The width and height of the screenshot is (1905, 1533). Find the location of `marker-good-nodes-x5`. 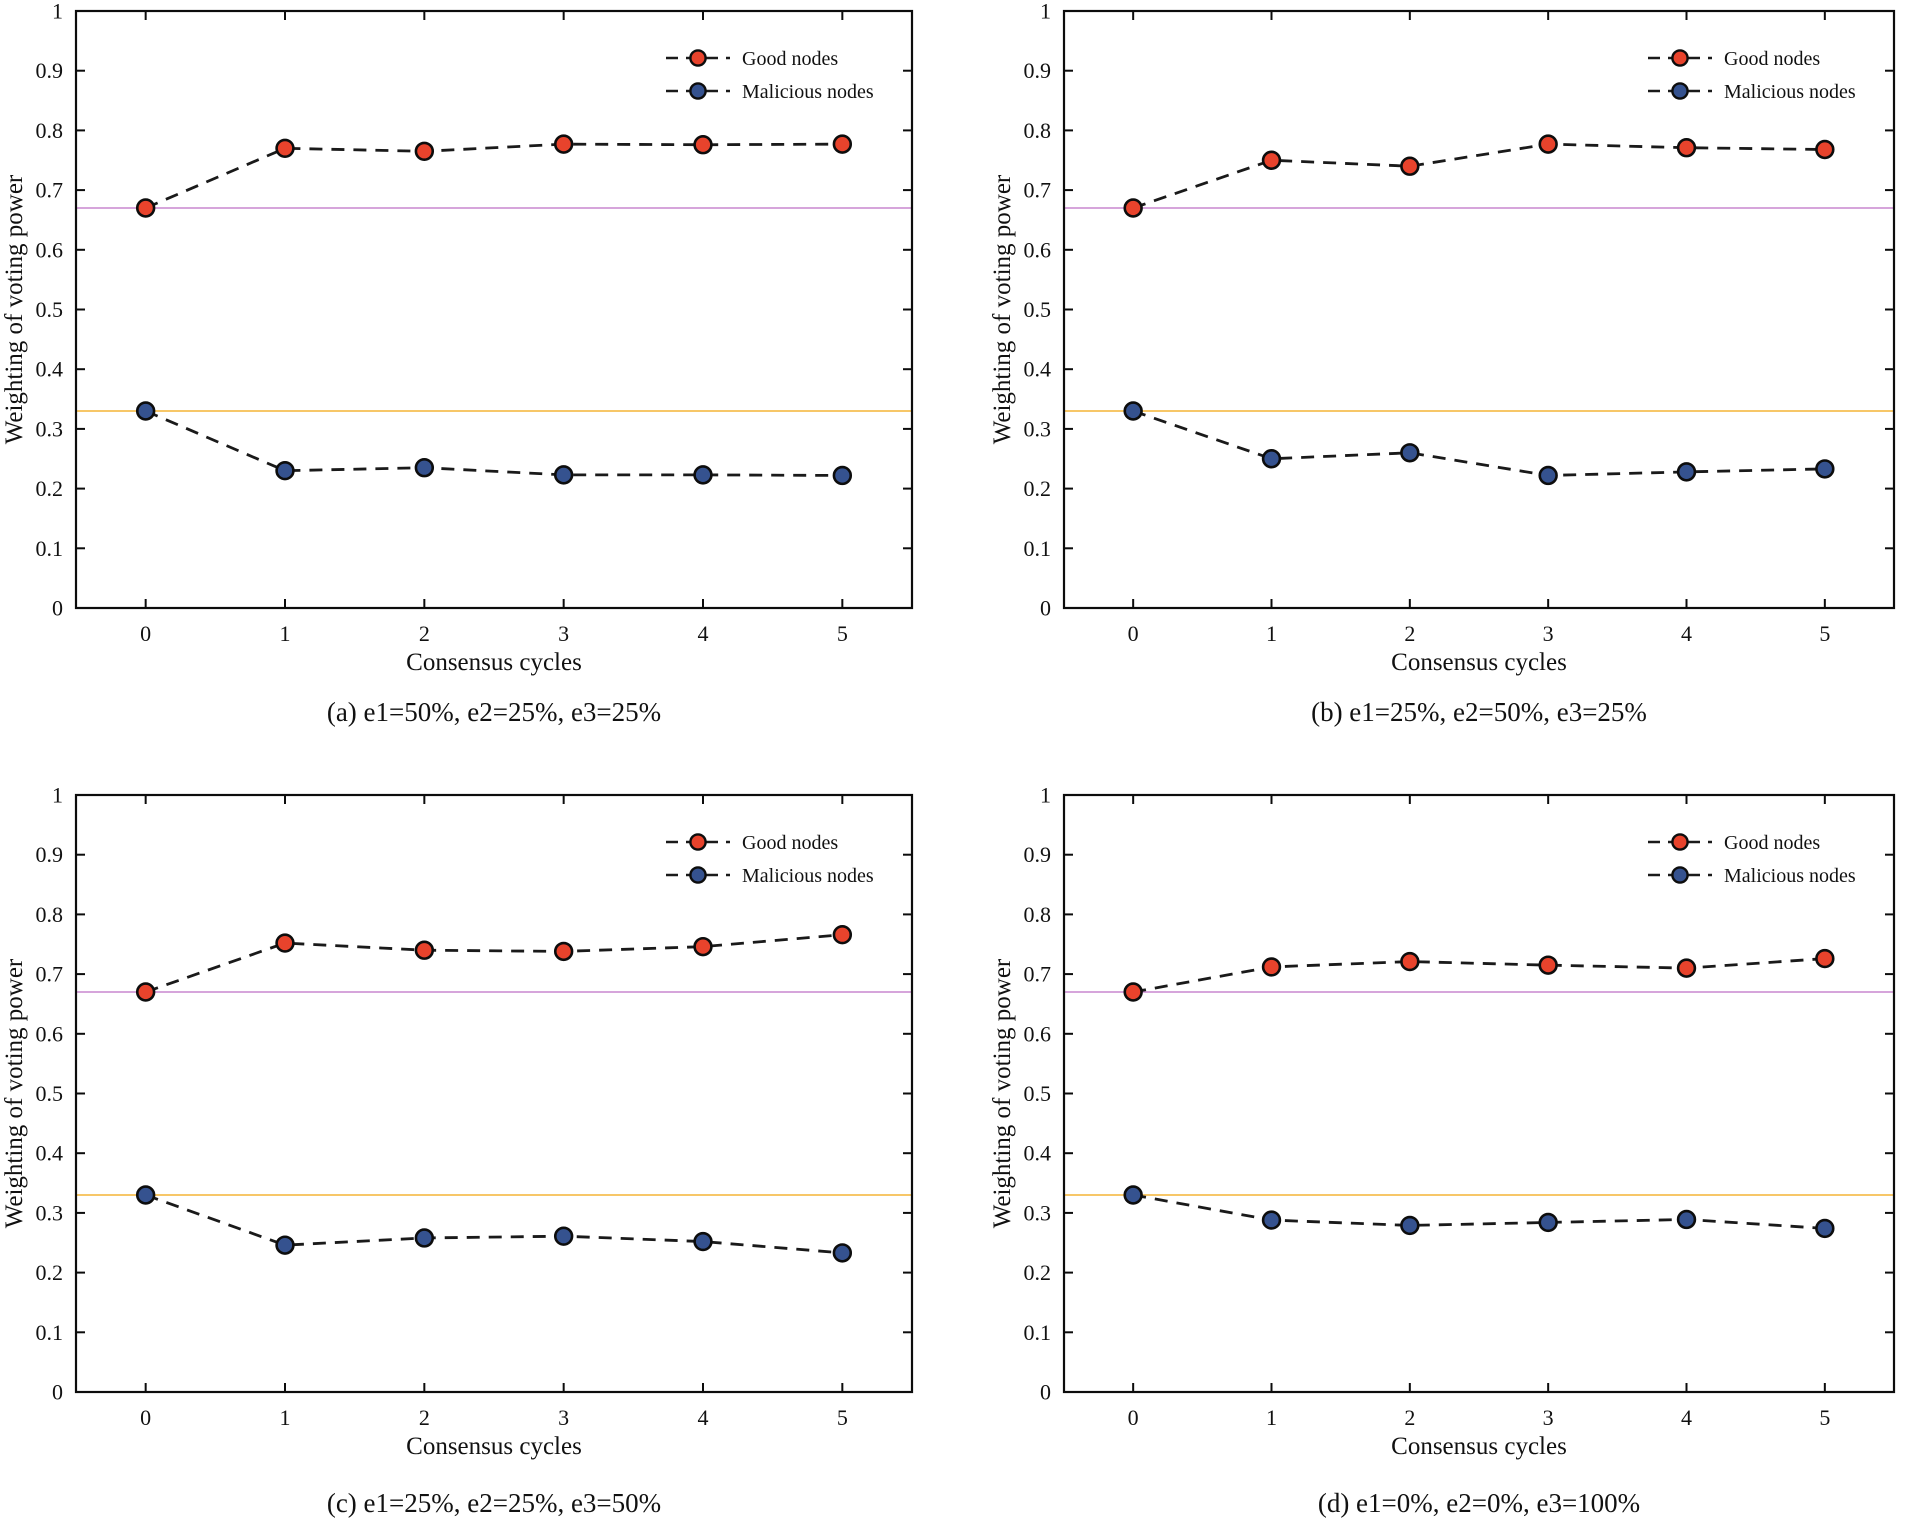

marker-good-nodes-x5 is located at coordinates (842, 144).